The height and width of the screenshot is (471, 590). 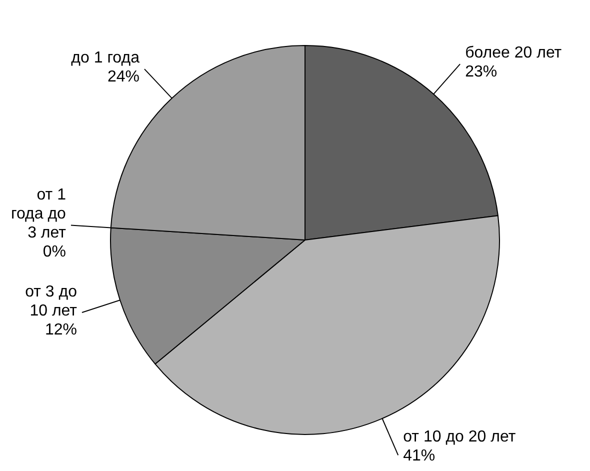 I want to click on slice-label: от 3 до 10 лет, so click(x=51, y=301).